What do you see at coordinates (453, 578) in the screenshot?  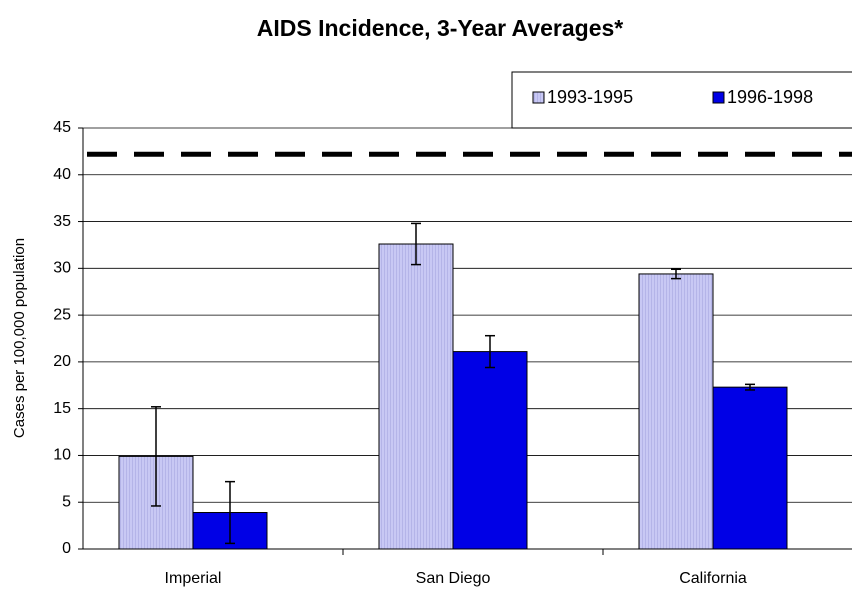 I see `x-tick-label: San Diego` at bounding box center [453, 578].